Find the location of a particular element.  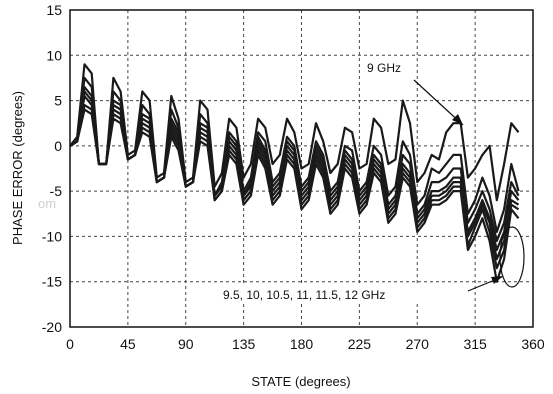

x-tick-label: 315 is located at coordinates (475, 344).